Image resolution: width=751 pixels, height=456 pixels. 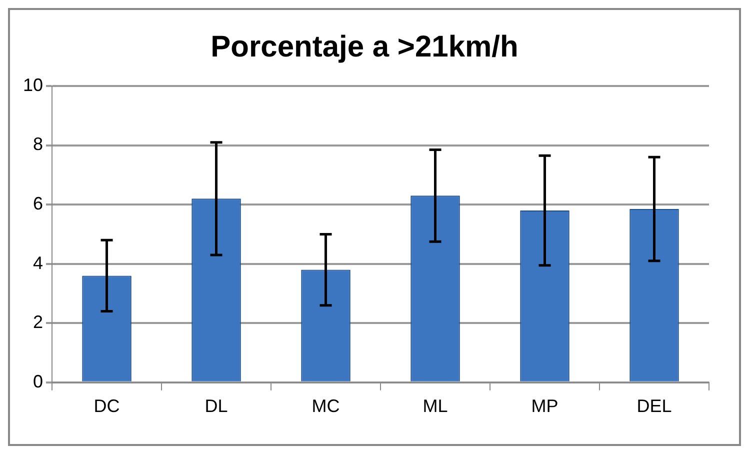 I want to click on x-tick-label: MP, so click(x=544, y=406).